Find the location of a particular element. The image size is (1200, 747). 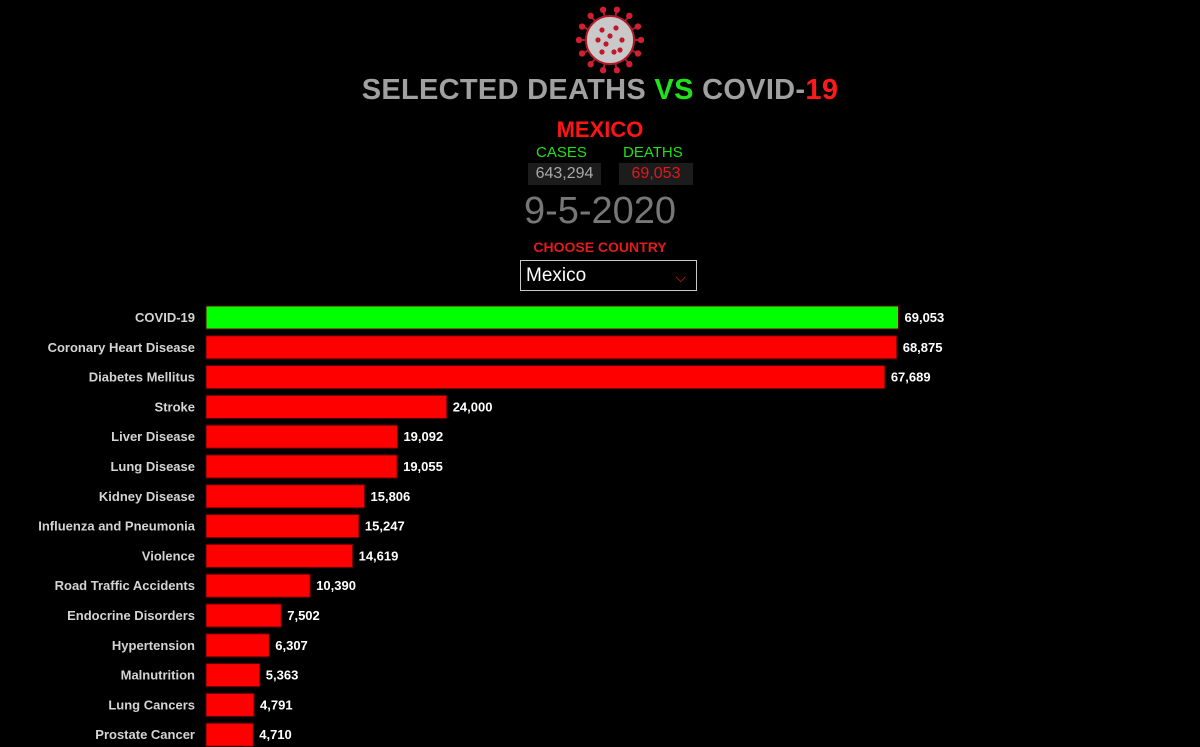

value-label: 69,053 is located at coordinates (925, 317).